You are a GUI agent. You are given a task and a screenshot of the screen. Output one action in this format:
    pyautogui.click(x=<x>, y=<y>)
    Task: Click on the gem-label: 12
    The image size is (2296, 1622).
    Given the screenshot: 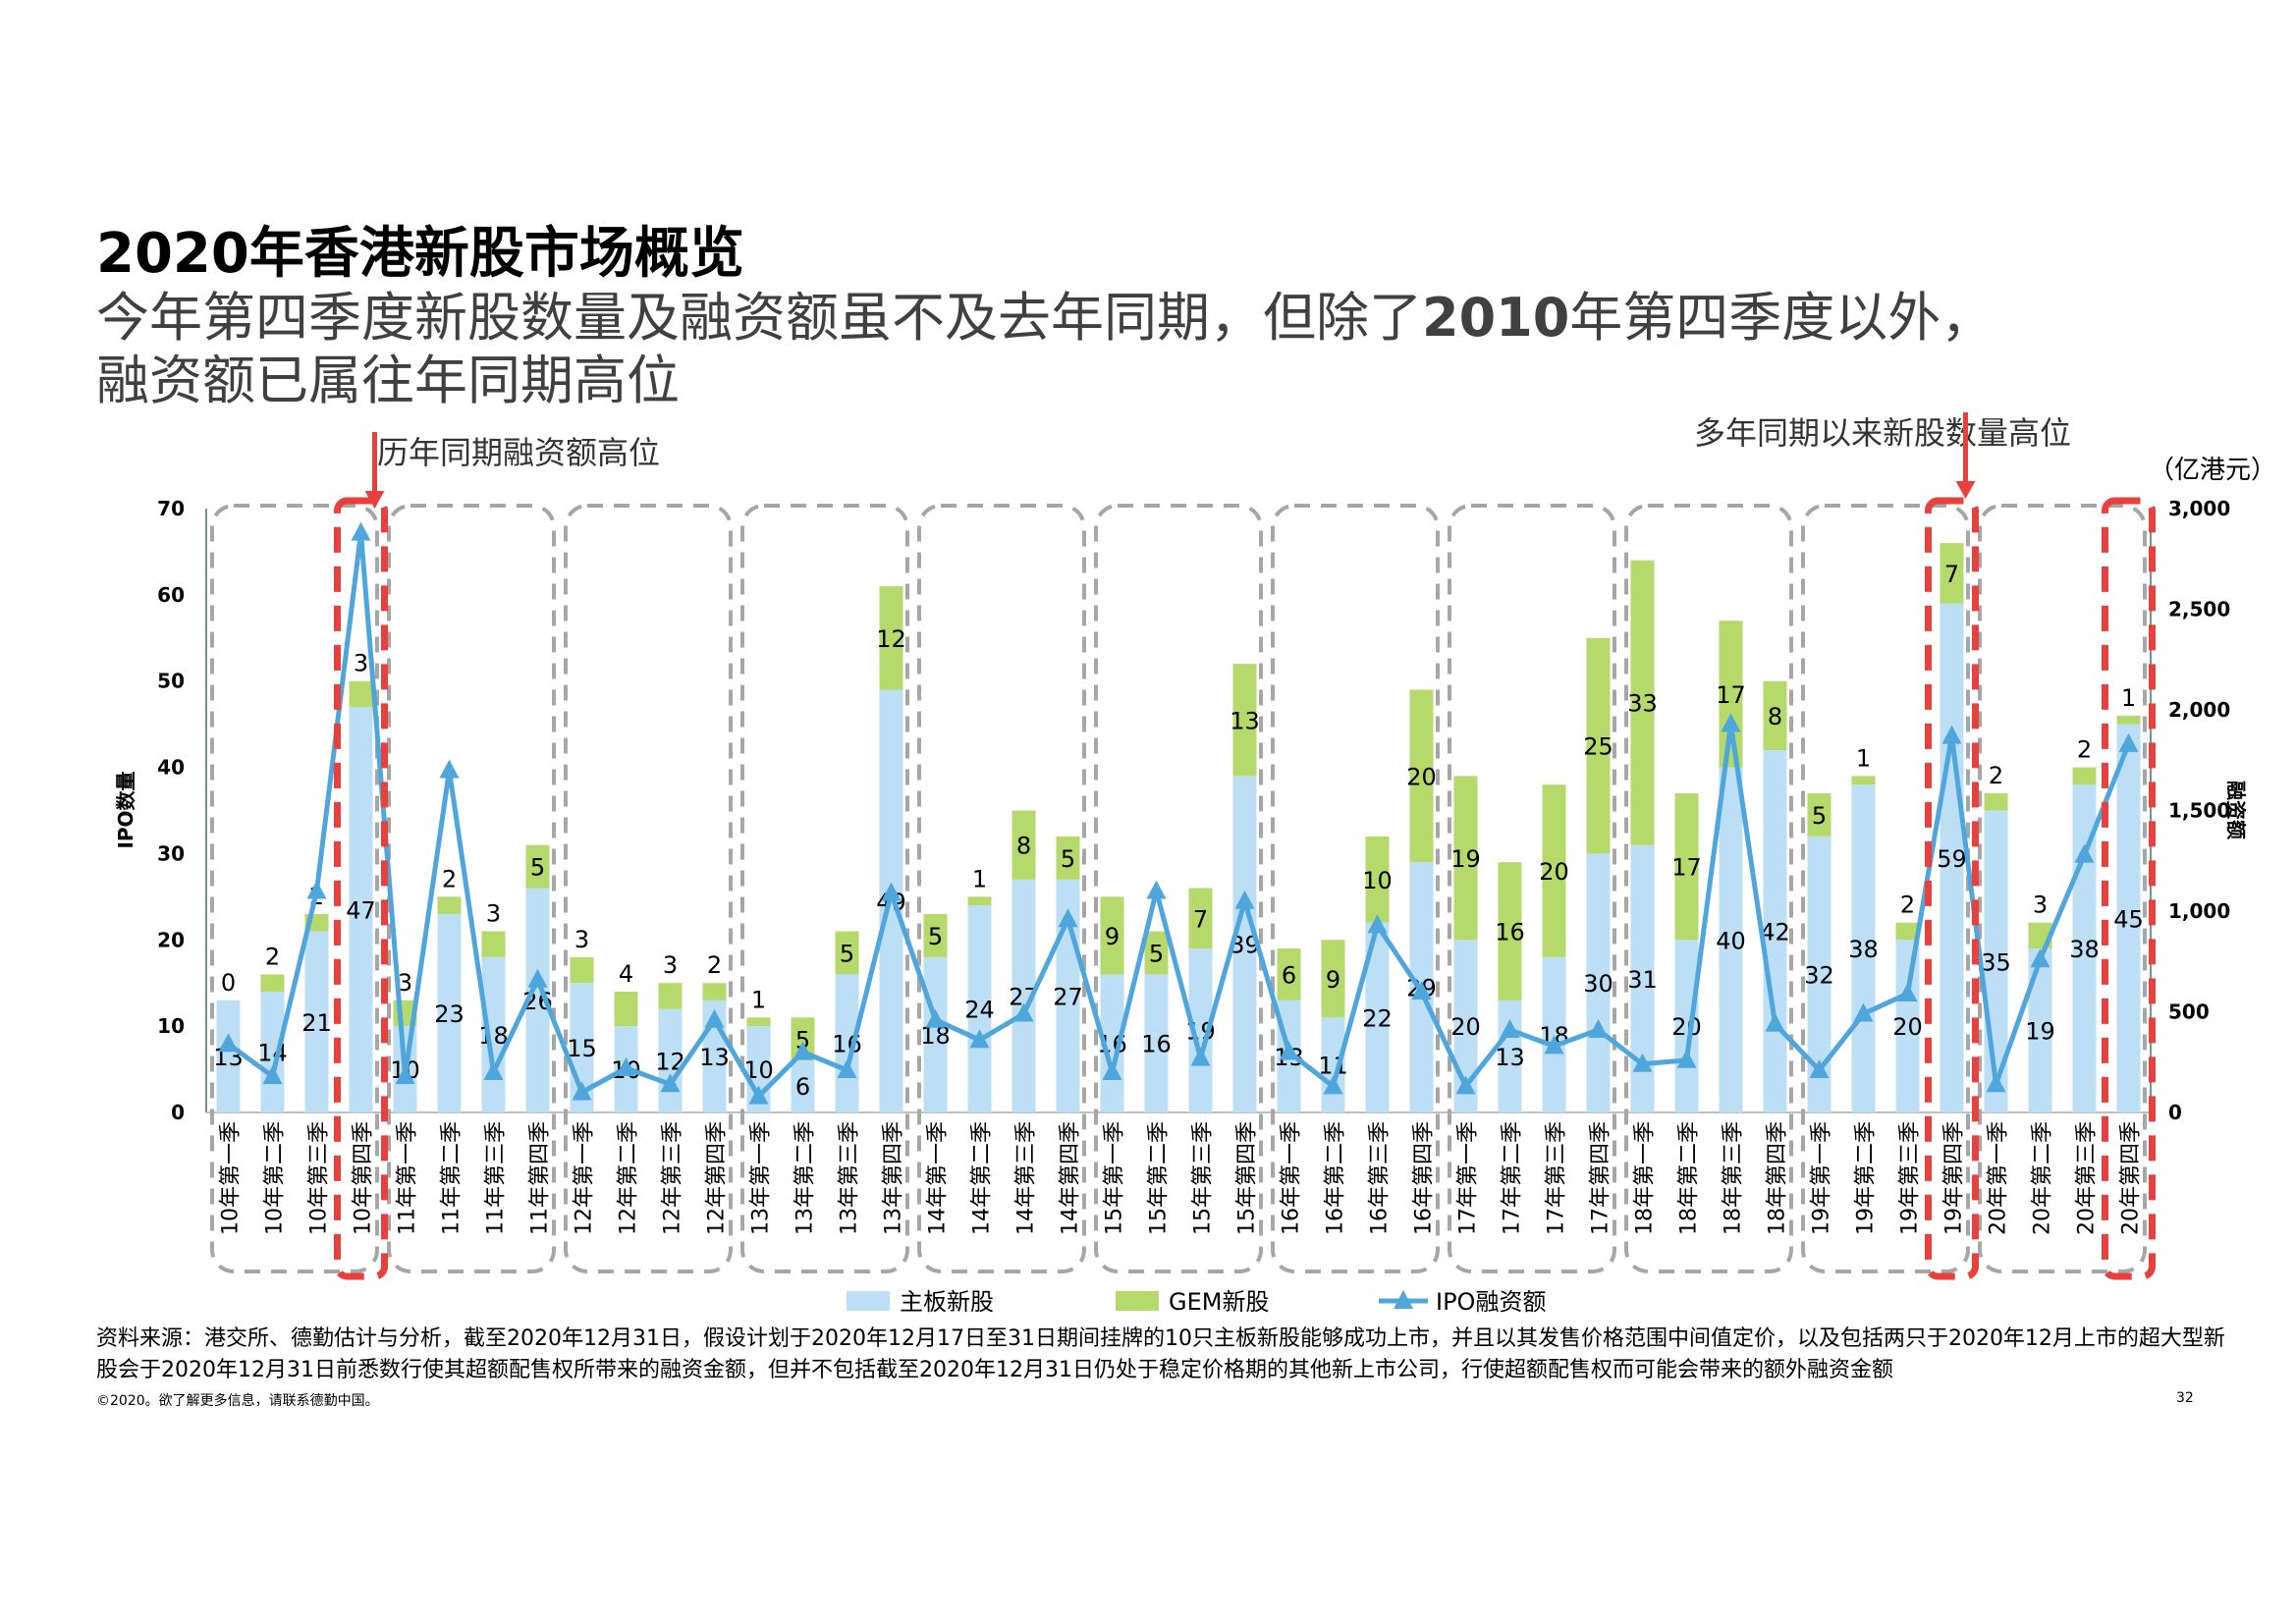 What is the action you would take?
    pyautogui.click(x=891, y=639)
    